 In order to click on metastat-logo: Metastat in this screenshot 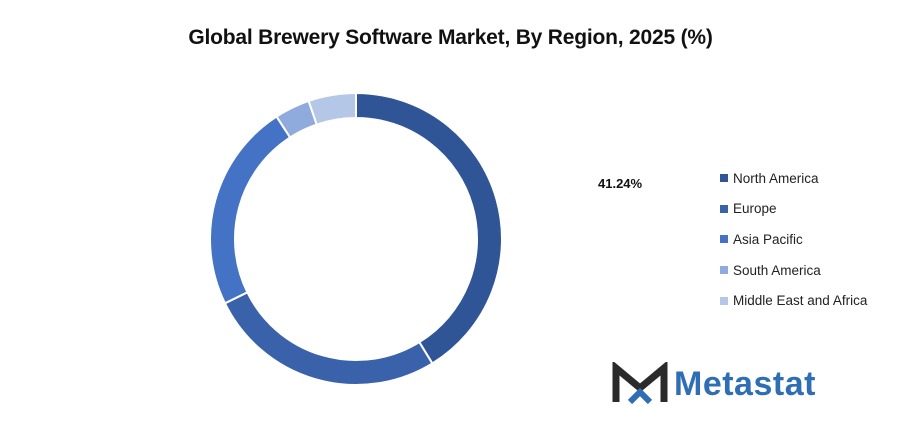, I will do `click(714, 384)`.